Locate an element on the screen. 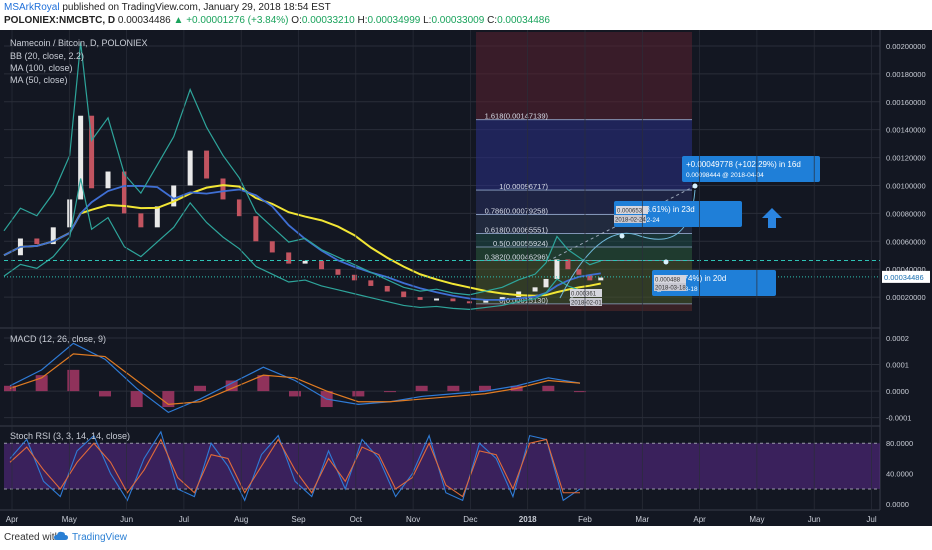 This screenshot has height=550, width=932. ma100-legend: MA (100, close) is located at coordinates (41, 68).